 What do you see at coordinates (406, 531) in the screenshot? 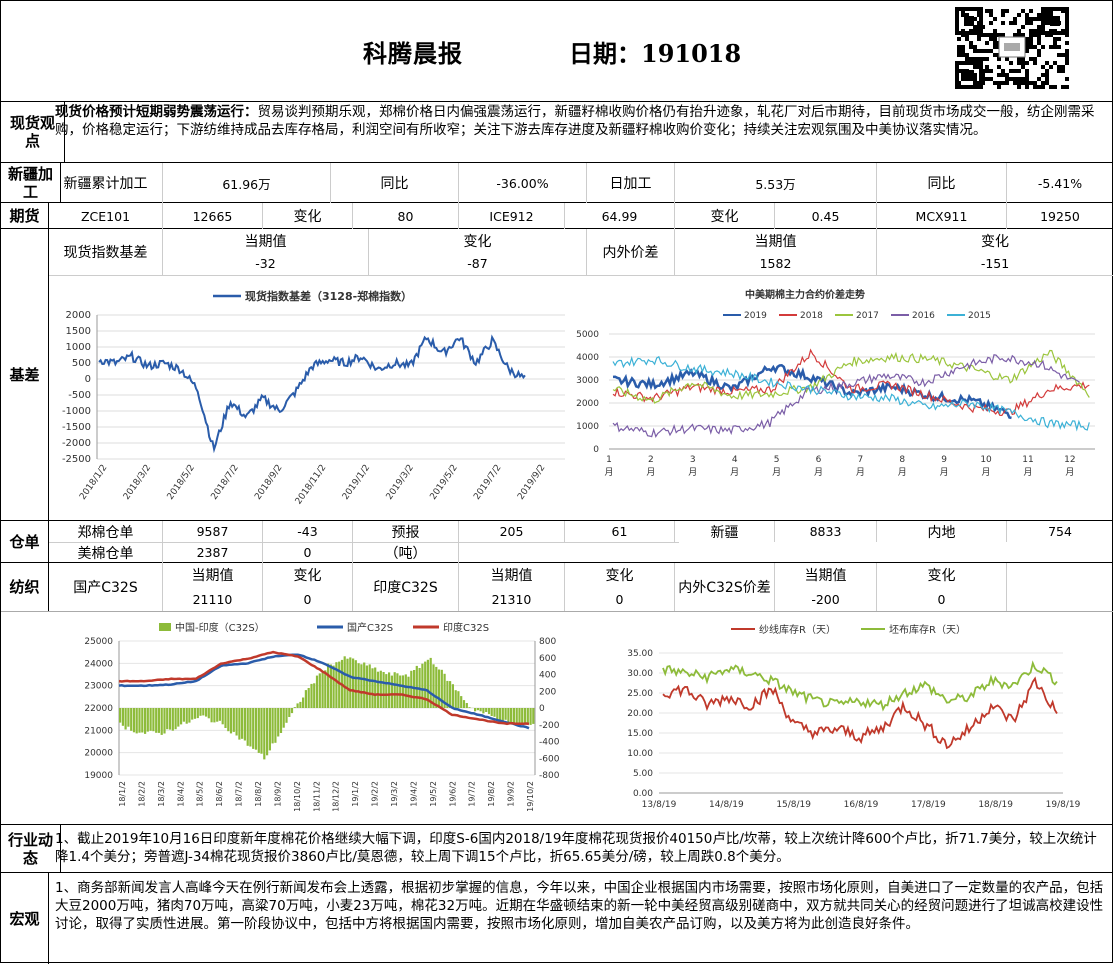
I see `forecast-label: 预报` at bounding box center [406, 531].